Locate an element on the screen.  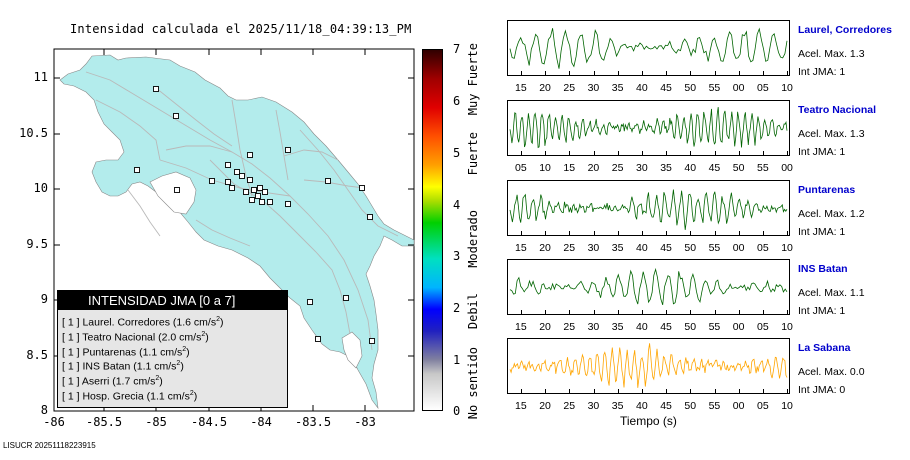
legend-row: [ 1 ] Hosp. Grecia (1.1 cm/s2) is located at coordinates (172, 395).